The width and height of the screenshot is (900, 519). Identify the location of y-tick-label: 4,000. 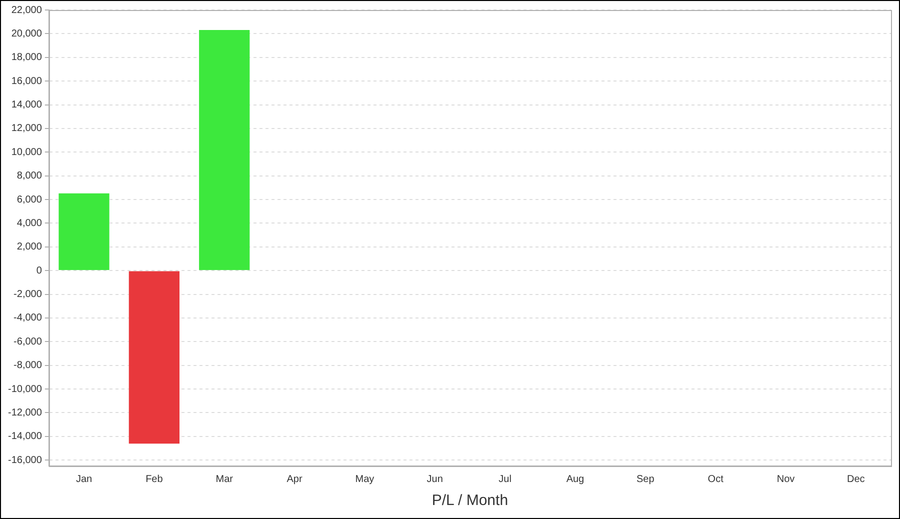
(29, 223).